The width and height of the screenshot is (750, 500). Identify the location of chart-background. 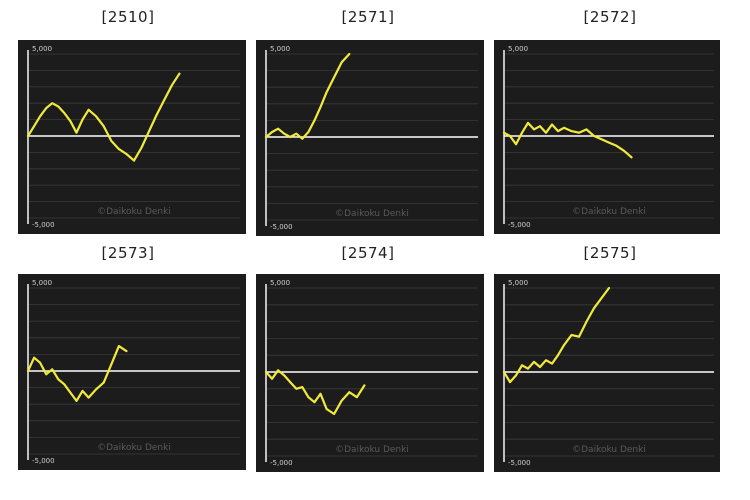
(607, 373).